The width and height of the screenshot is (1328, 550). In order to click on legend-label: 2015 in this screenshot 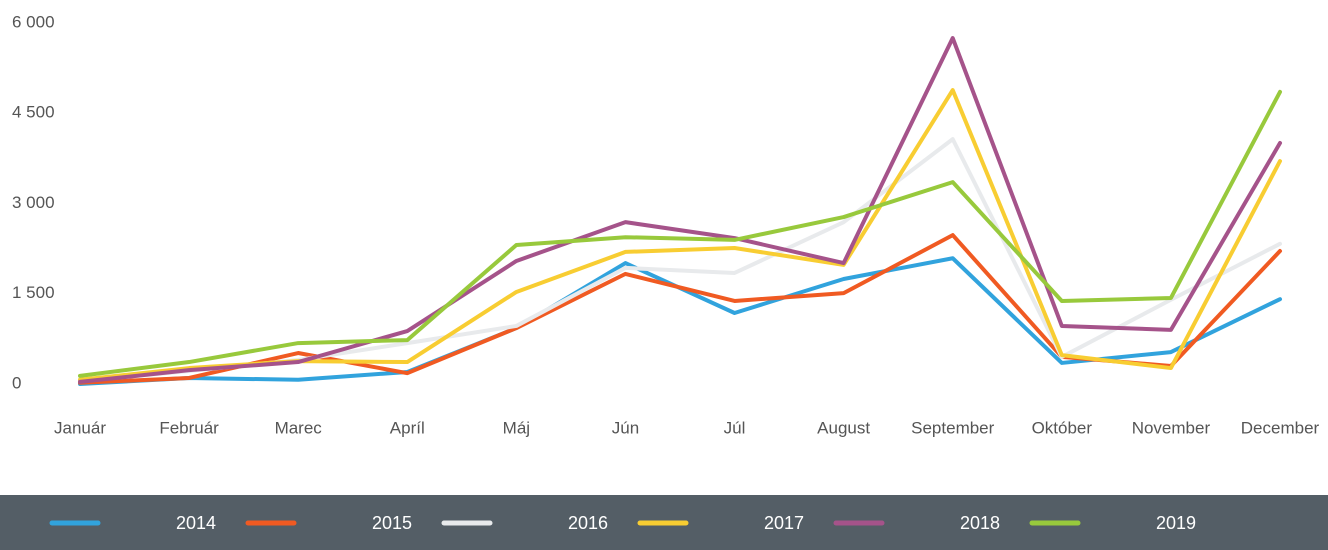, I will do `click(392, 523)`.